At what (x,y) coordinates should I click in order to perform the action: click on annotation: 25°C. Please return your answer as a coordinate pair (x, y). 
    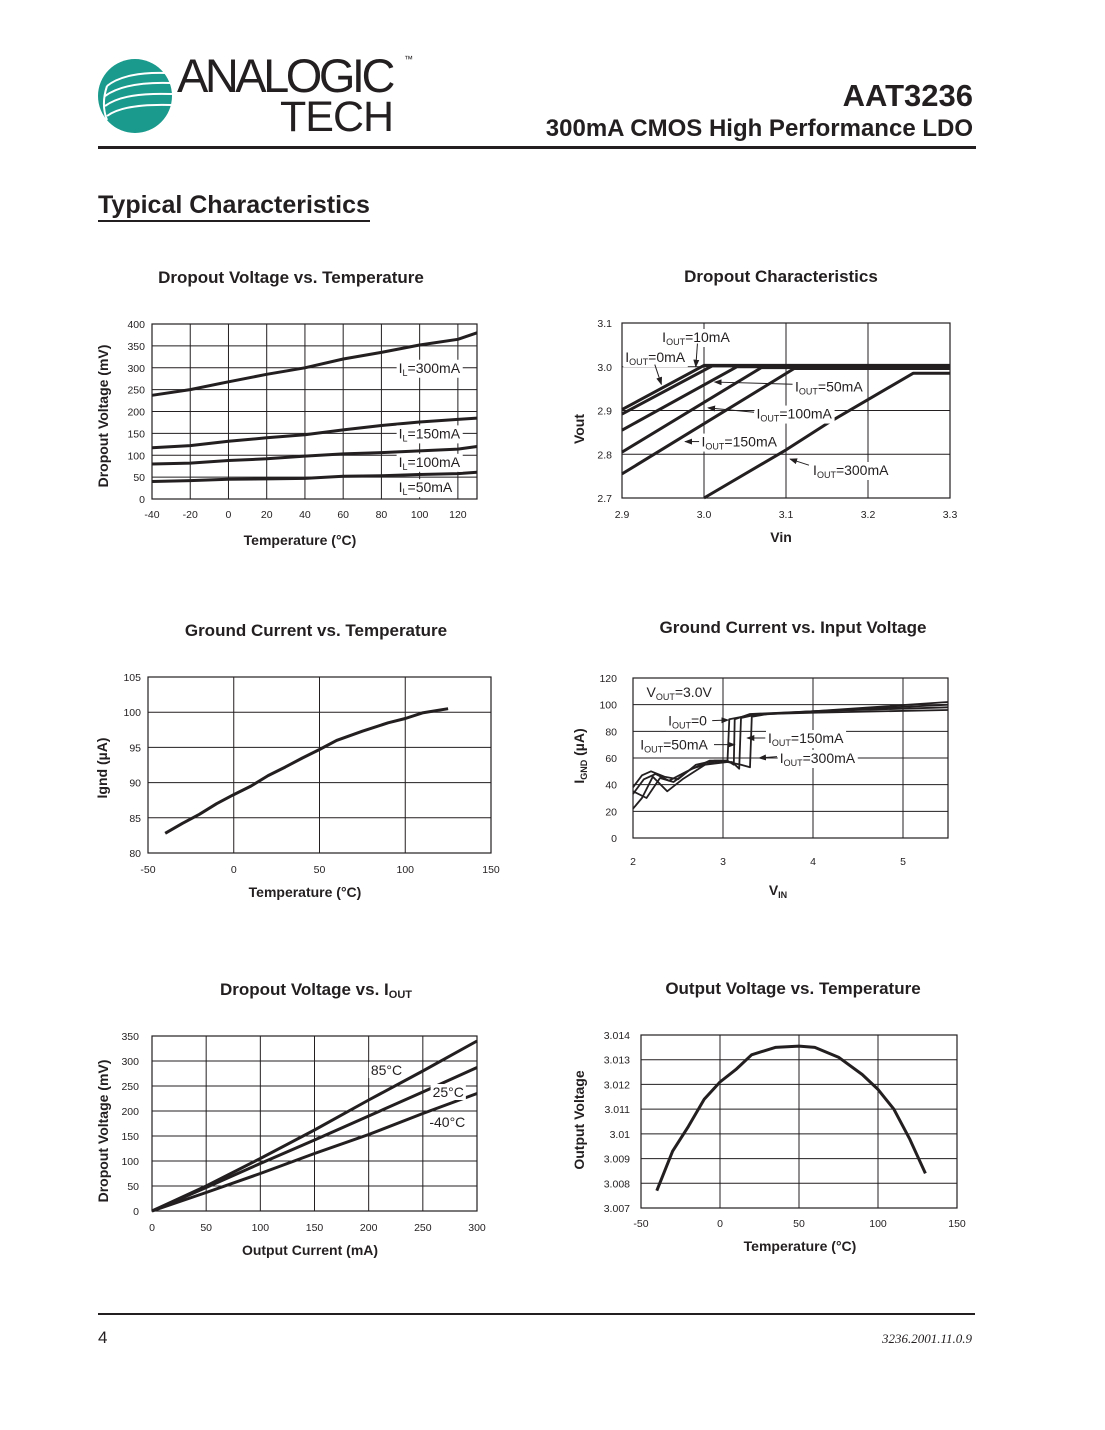
    Looking at the image, I should click on (448, 1092).